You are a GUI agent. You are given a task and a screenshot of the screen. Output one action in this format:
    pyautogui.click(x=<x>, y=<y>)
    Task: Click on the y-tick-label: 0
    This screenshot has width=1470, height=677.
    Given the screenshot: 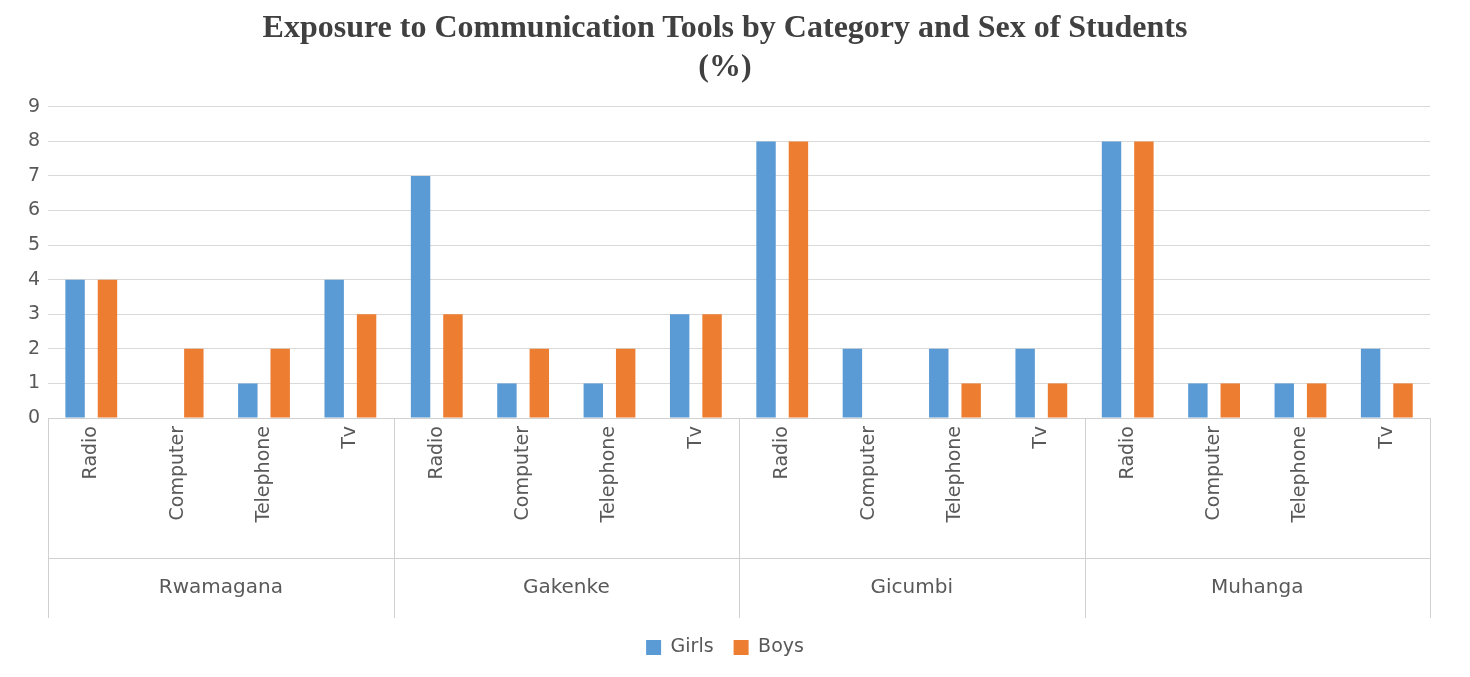 What is the action you would take?
    pyautogui.click(x=34, y=415)
    